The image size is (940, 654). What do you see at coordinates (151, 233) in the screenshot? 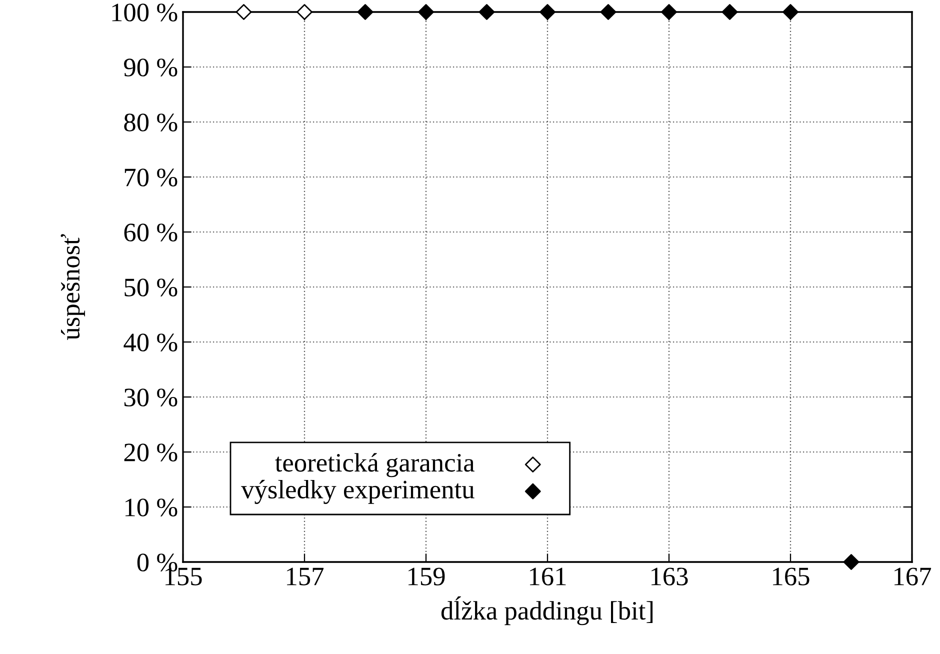
I see `y-tick-label: 60 %` at bounding box center [151, 233].